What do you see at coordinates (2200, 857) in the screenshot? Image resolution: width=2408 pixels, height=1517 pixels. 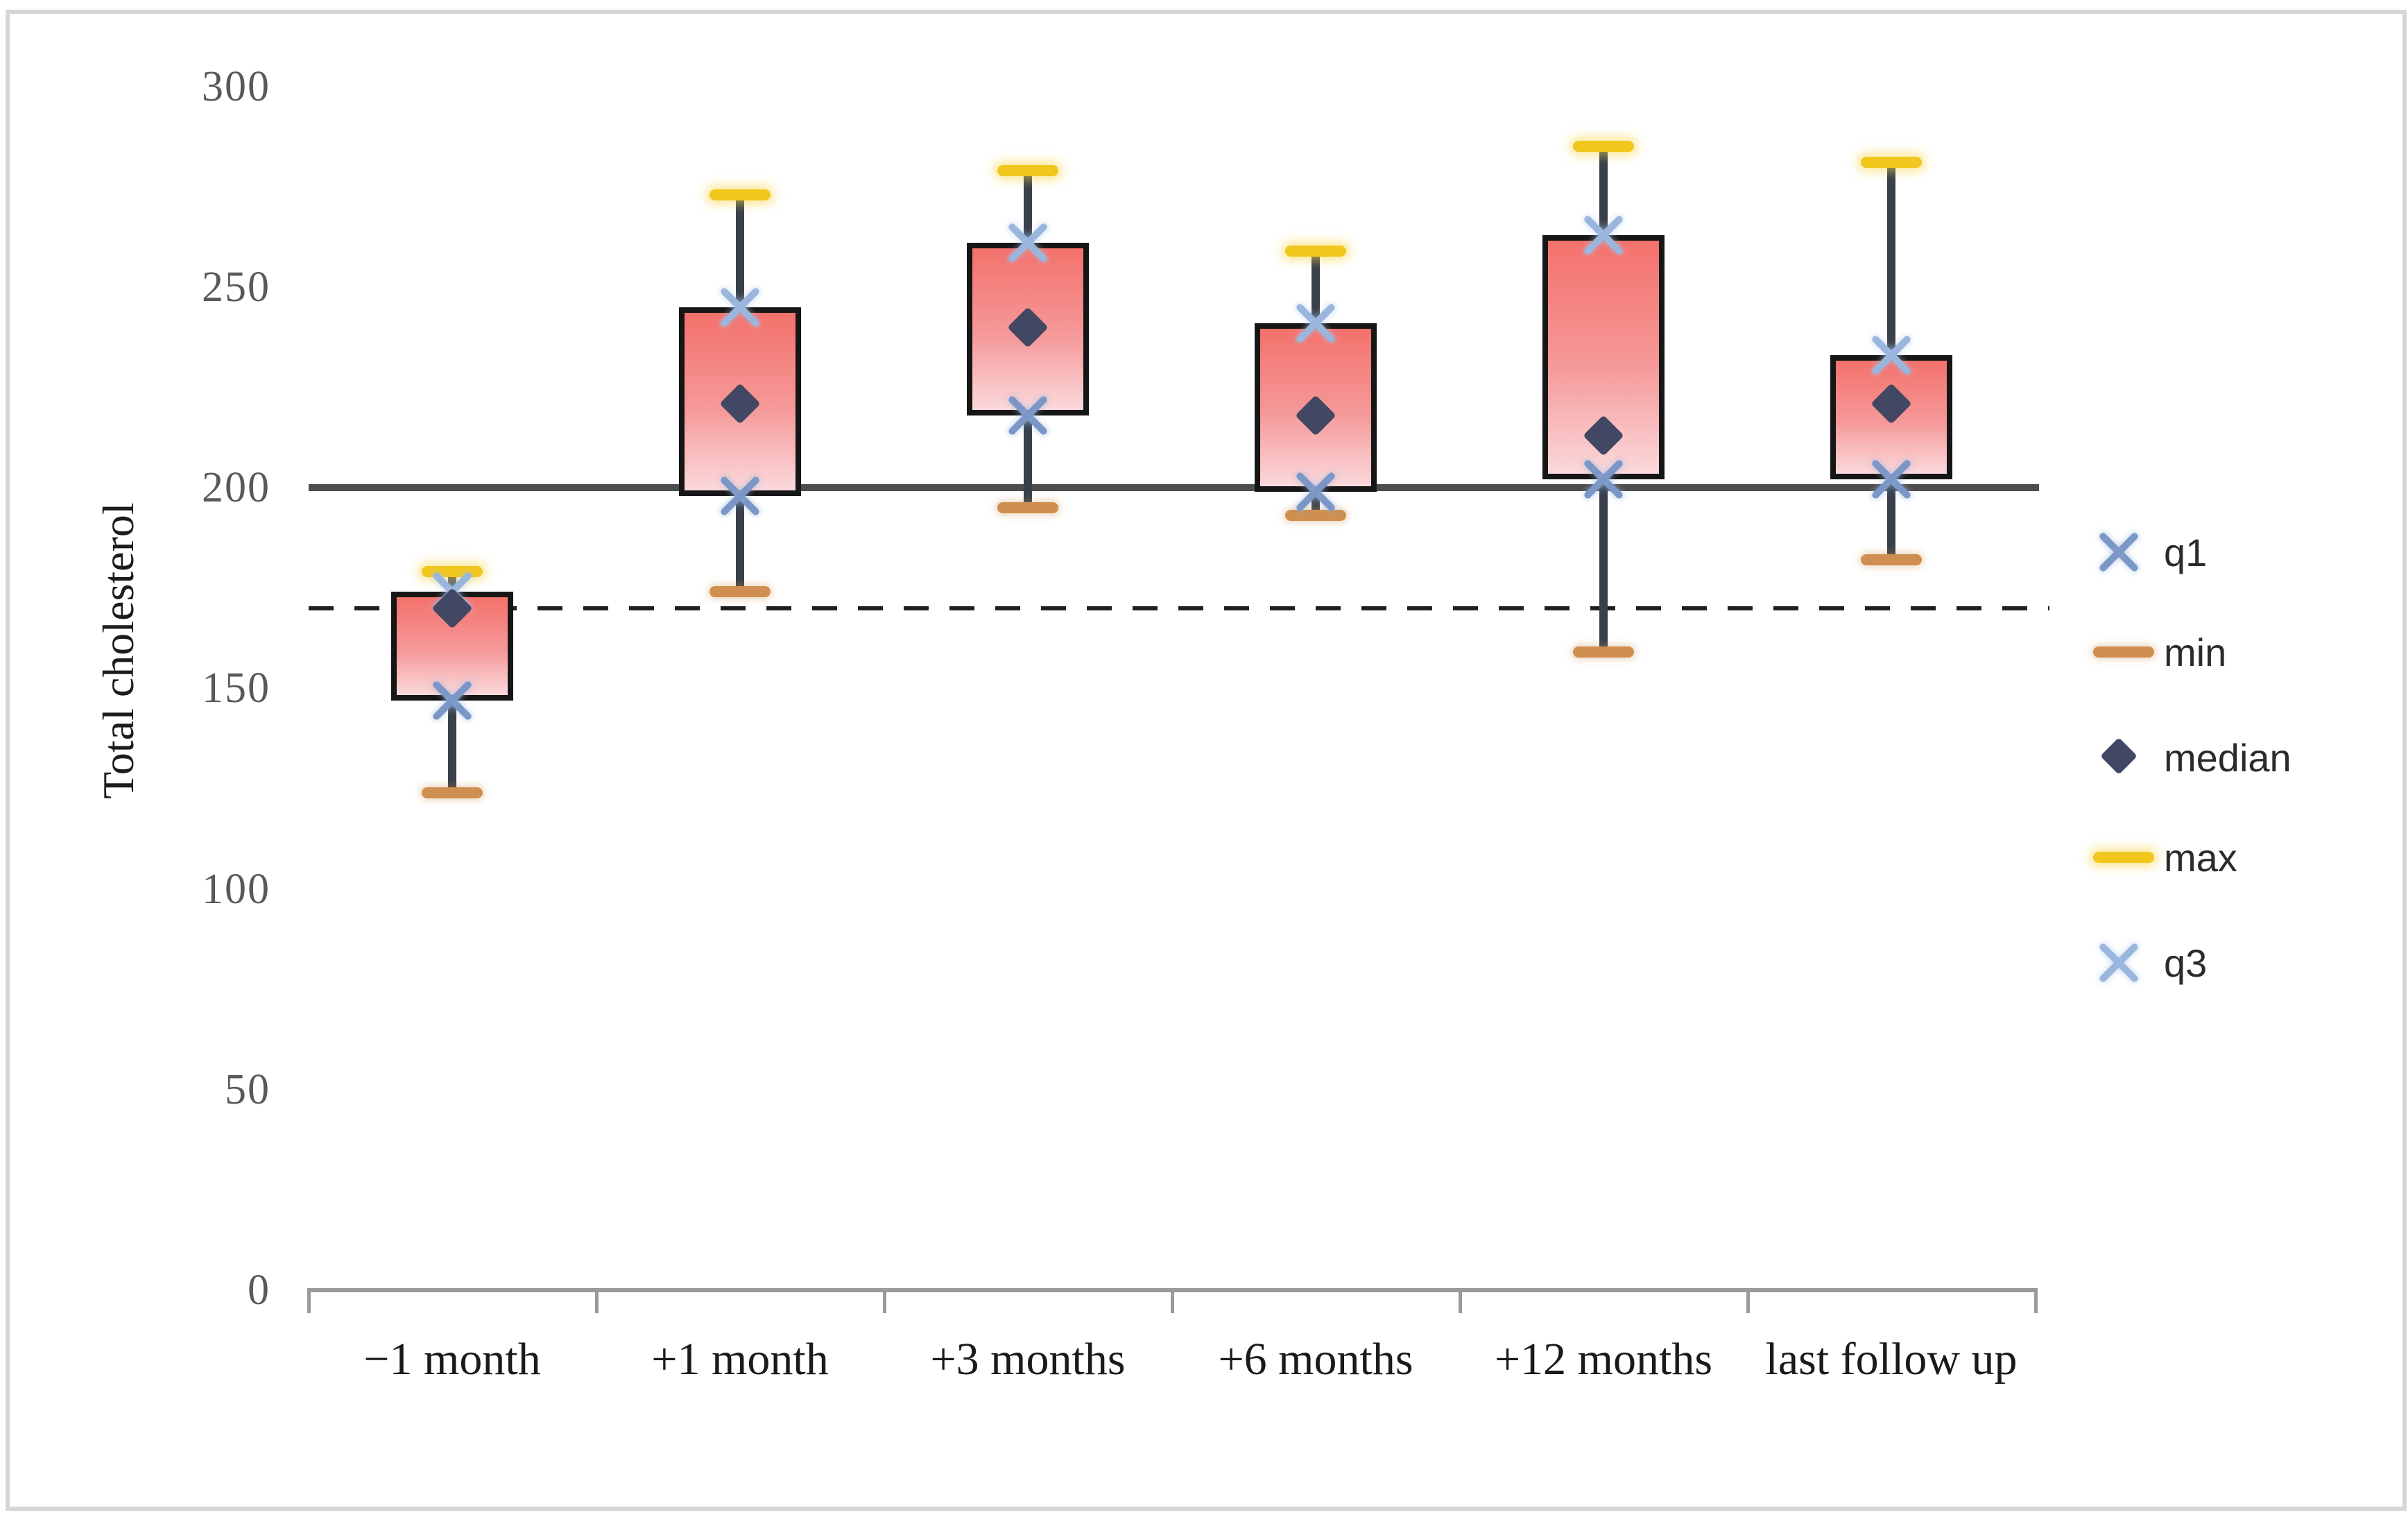 I see `legend-label: max` at bounding box center [2200, 857].